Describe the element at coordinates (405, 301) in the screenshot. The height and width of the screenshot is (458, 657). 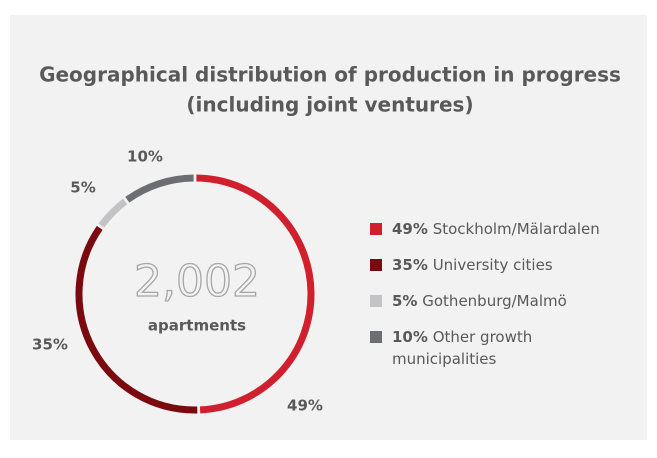
I see `legend-value: 5%` at that location.